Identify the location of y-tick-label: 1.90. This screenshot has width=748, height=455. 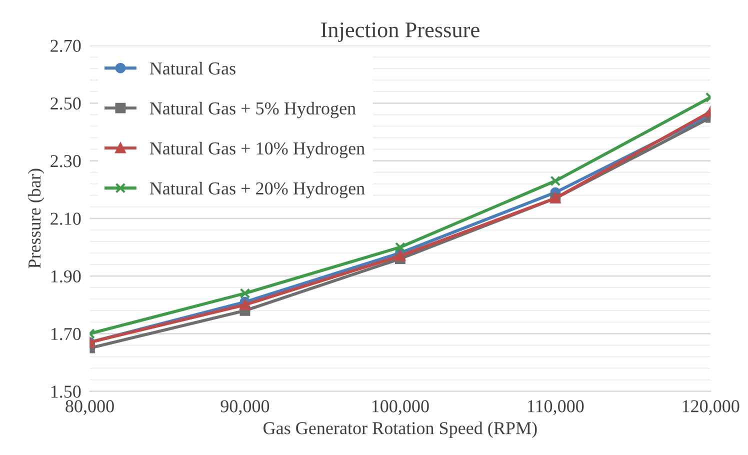
(66, 276).